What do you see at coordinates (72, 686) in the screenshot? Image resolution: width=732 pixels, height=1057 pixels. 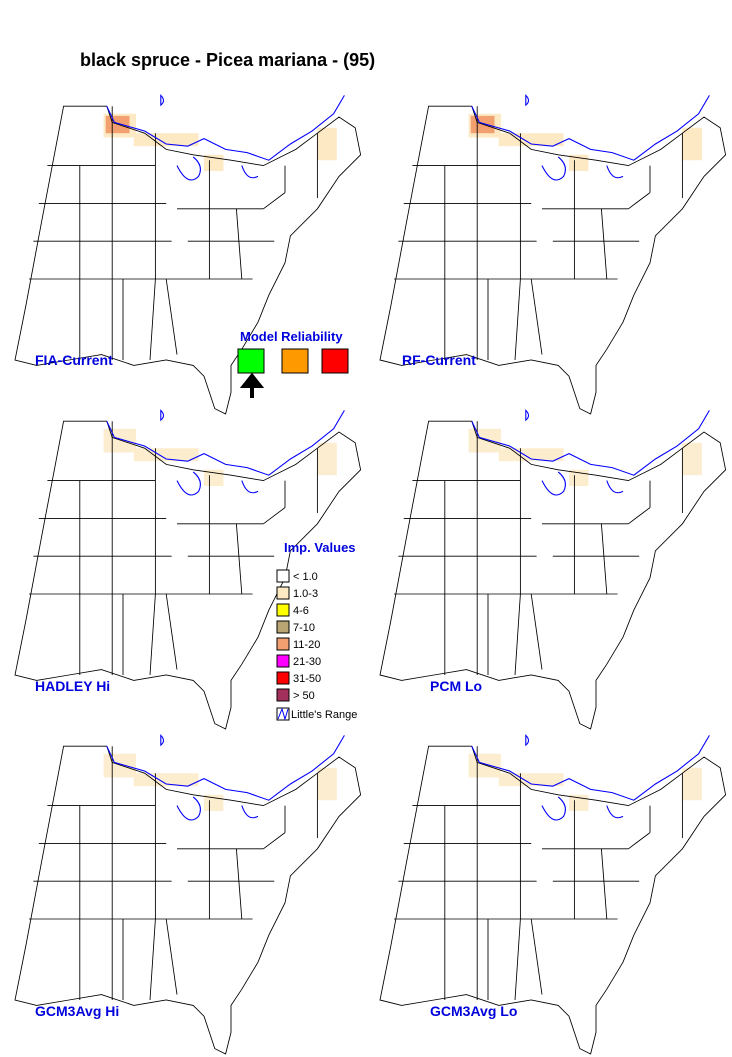 I see `panel-label: HADLEY Hi` at bounding box center [72, 686].